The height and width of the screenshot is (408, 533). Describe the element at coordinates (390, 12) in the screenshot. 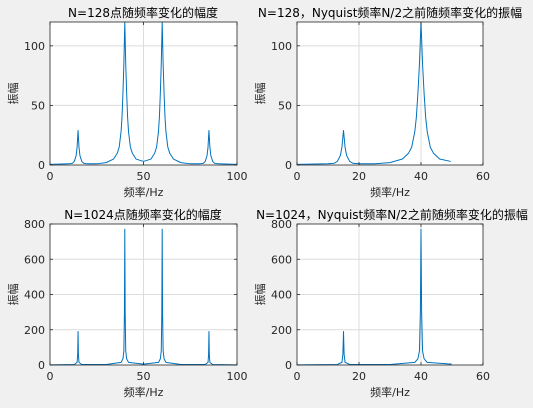

I see `chart-title: N=128，Nyquist频率N/2之前随频率变化的振幅` at that location.